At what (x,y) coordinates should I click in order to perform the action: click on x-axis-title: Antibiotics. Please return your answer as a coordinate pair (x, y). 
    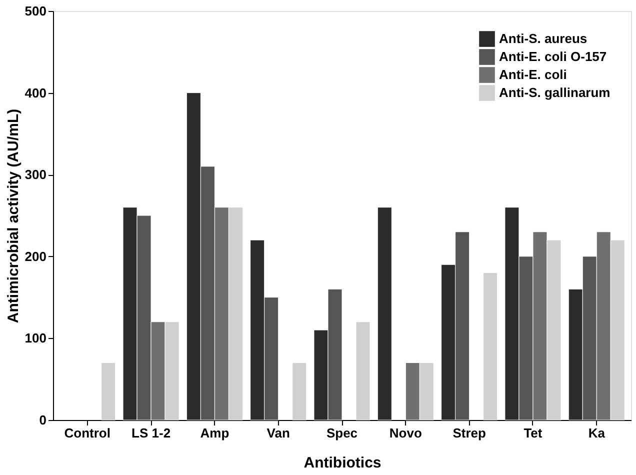
    Looking at the image, I should click on (343, 463).